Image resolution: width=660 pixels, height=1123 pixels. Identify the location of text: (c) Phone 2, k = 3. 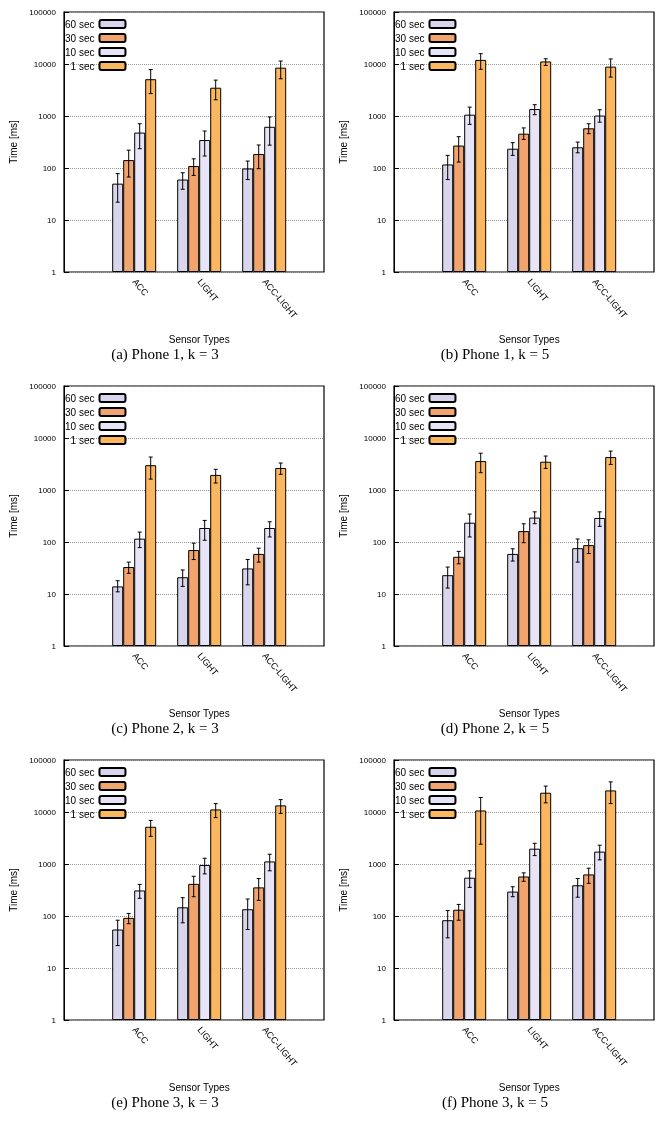
(165, 728).